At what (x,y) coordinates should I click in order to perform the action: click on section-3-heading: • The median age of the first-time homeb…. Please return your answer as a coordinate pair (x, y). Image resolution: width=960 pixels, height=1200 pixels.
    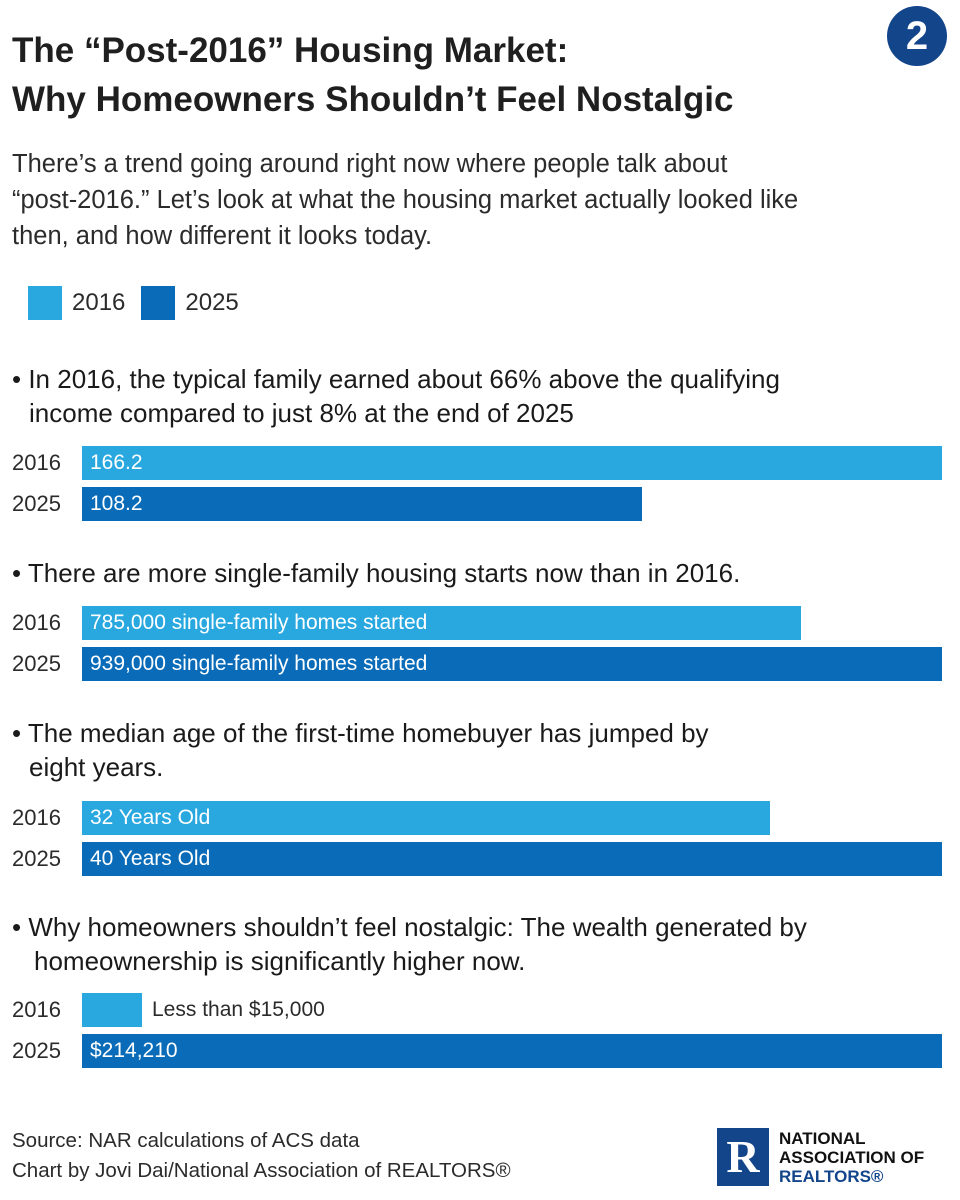
    Looking at the image, I should click on (360, 750).